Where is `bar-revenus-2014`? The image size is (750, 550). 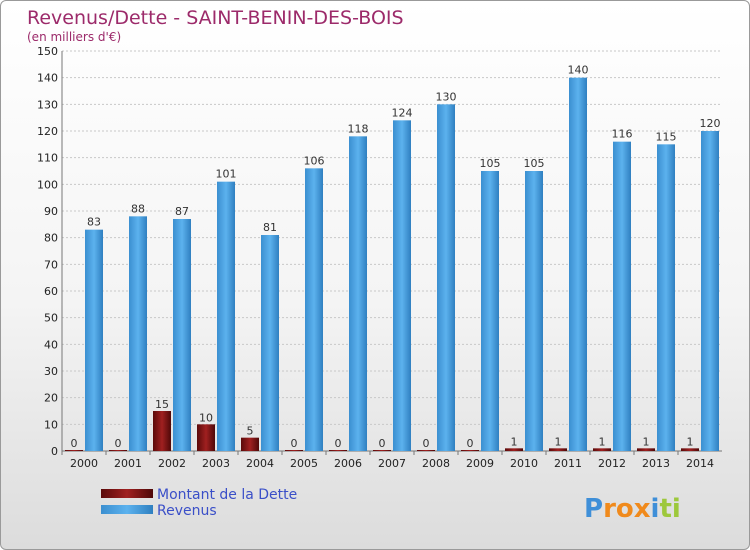 bar-revenus-2014 is located at coordinates (710, 291).